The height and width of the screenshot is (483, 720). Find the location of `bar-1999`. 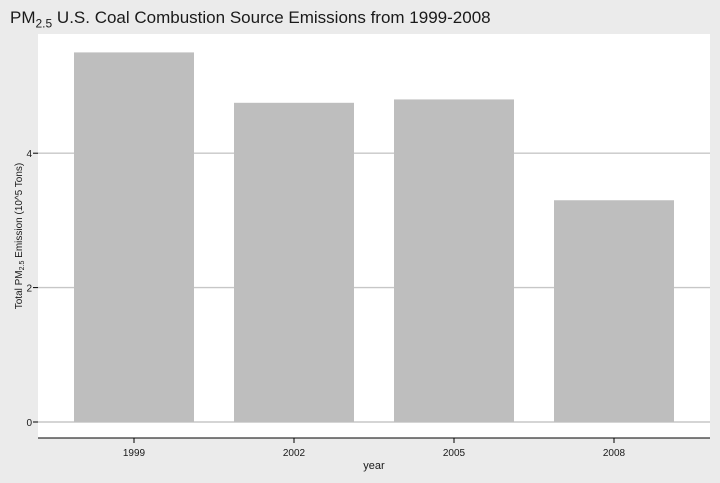

bar-1999 is located at coordinates (134, 237).